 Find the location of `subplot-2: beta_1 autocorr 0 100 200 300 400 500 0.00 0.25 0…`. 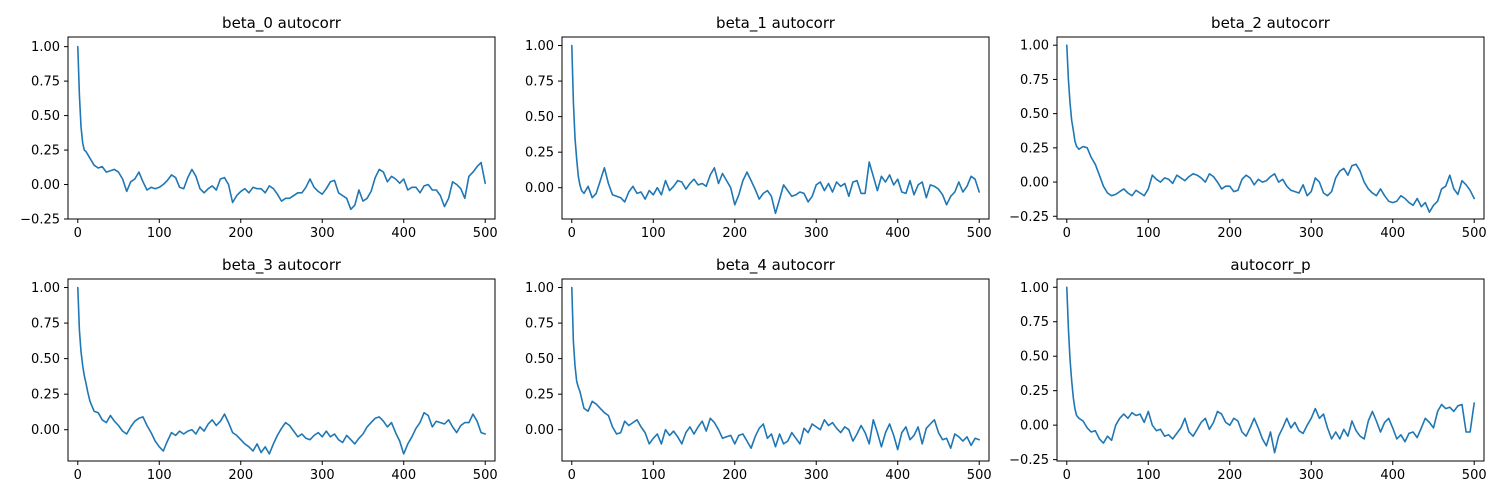

subplot-2: beta_1 autocorr 0 100 200 300 400 500 0.00 0.25 0… is located at coordinates (758, 127).